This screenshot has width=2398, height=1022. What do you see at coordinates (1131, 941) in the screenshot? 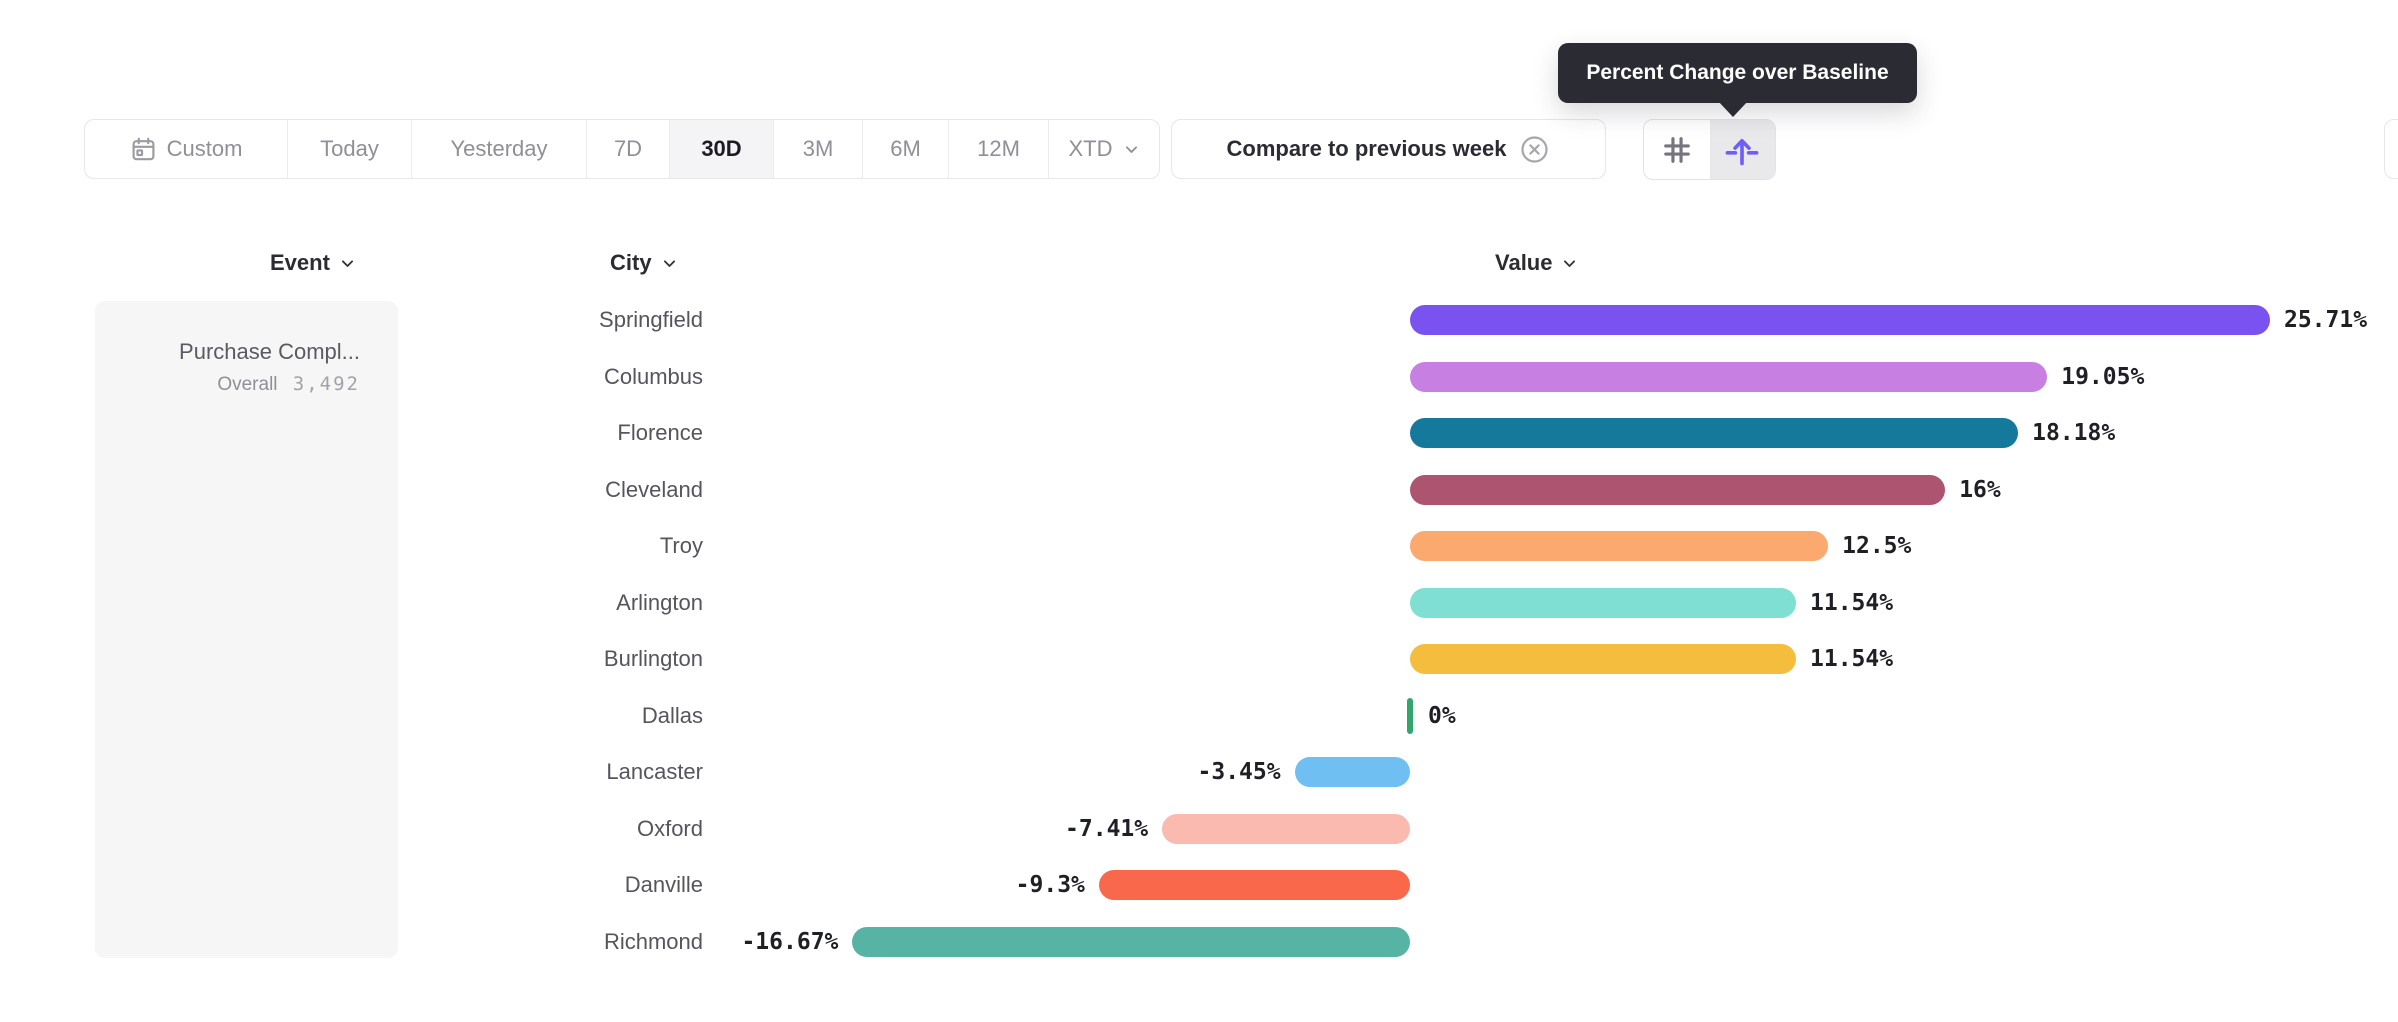
I see `bar-richmond` at bounding box center [1131, 941].